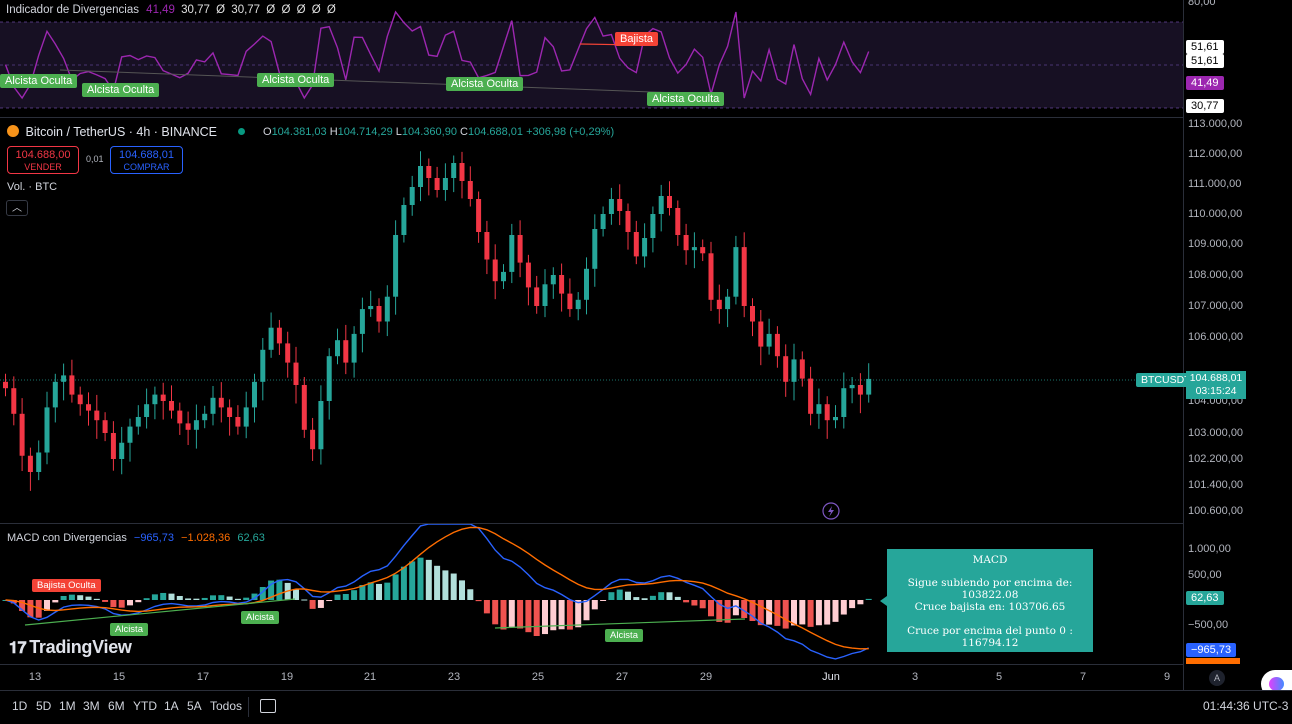 Image resolution: width=1292 pixels, height=724 pixels. What do you see at coordinates (1083, 677) in the screenshot?
I see `time-tick: 7` at bounding box center [1083, 677].